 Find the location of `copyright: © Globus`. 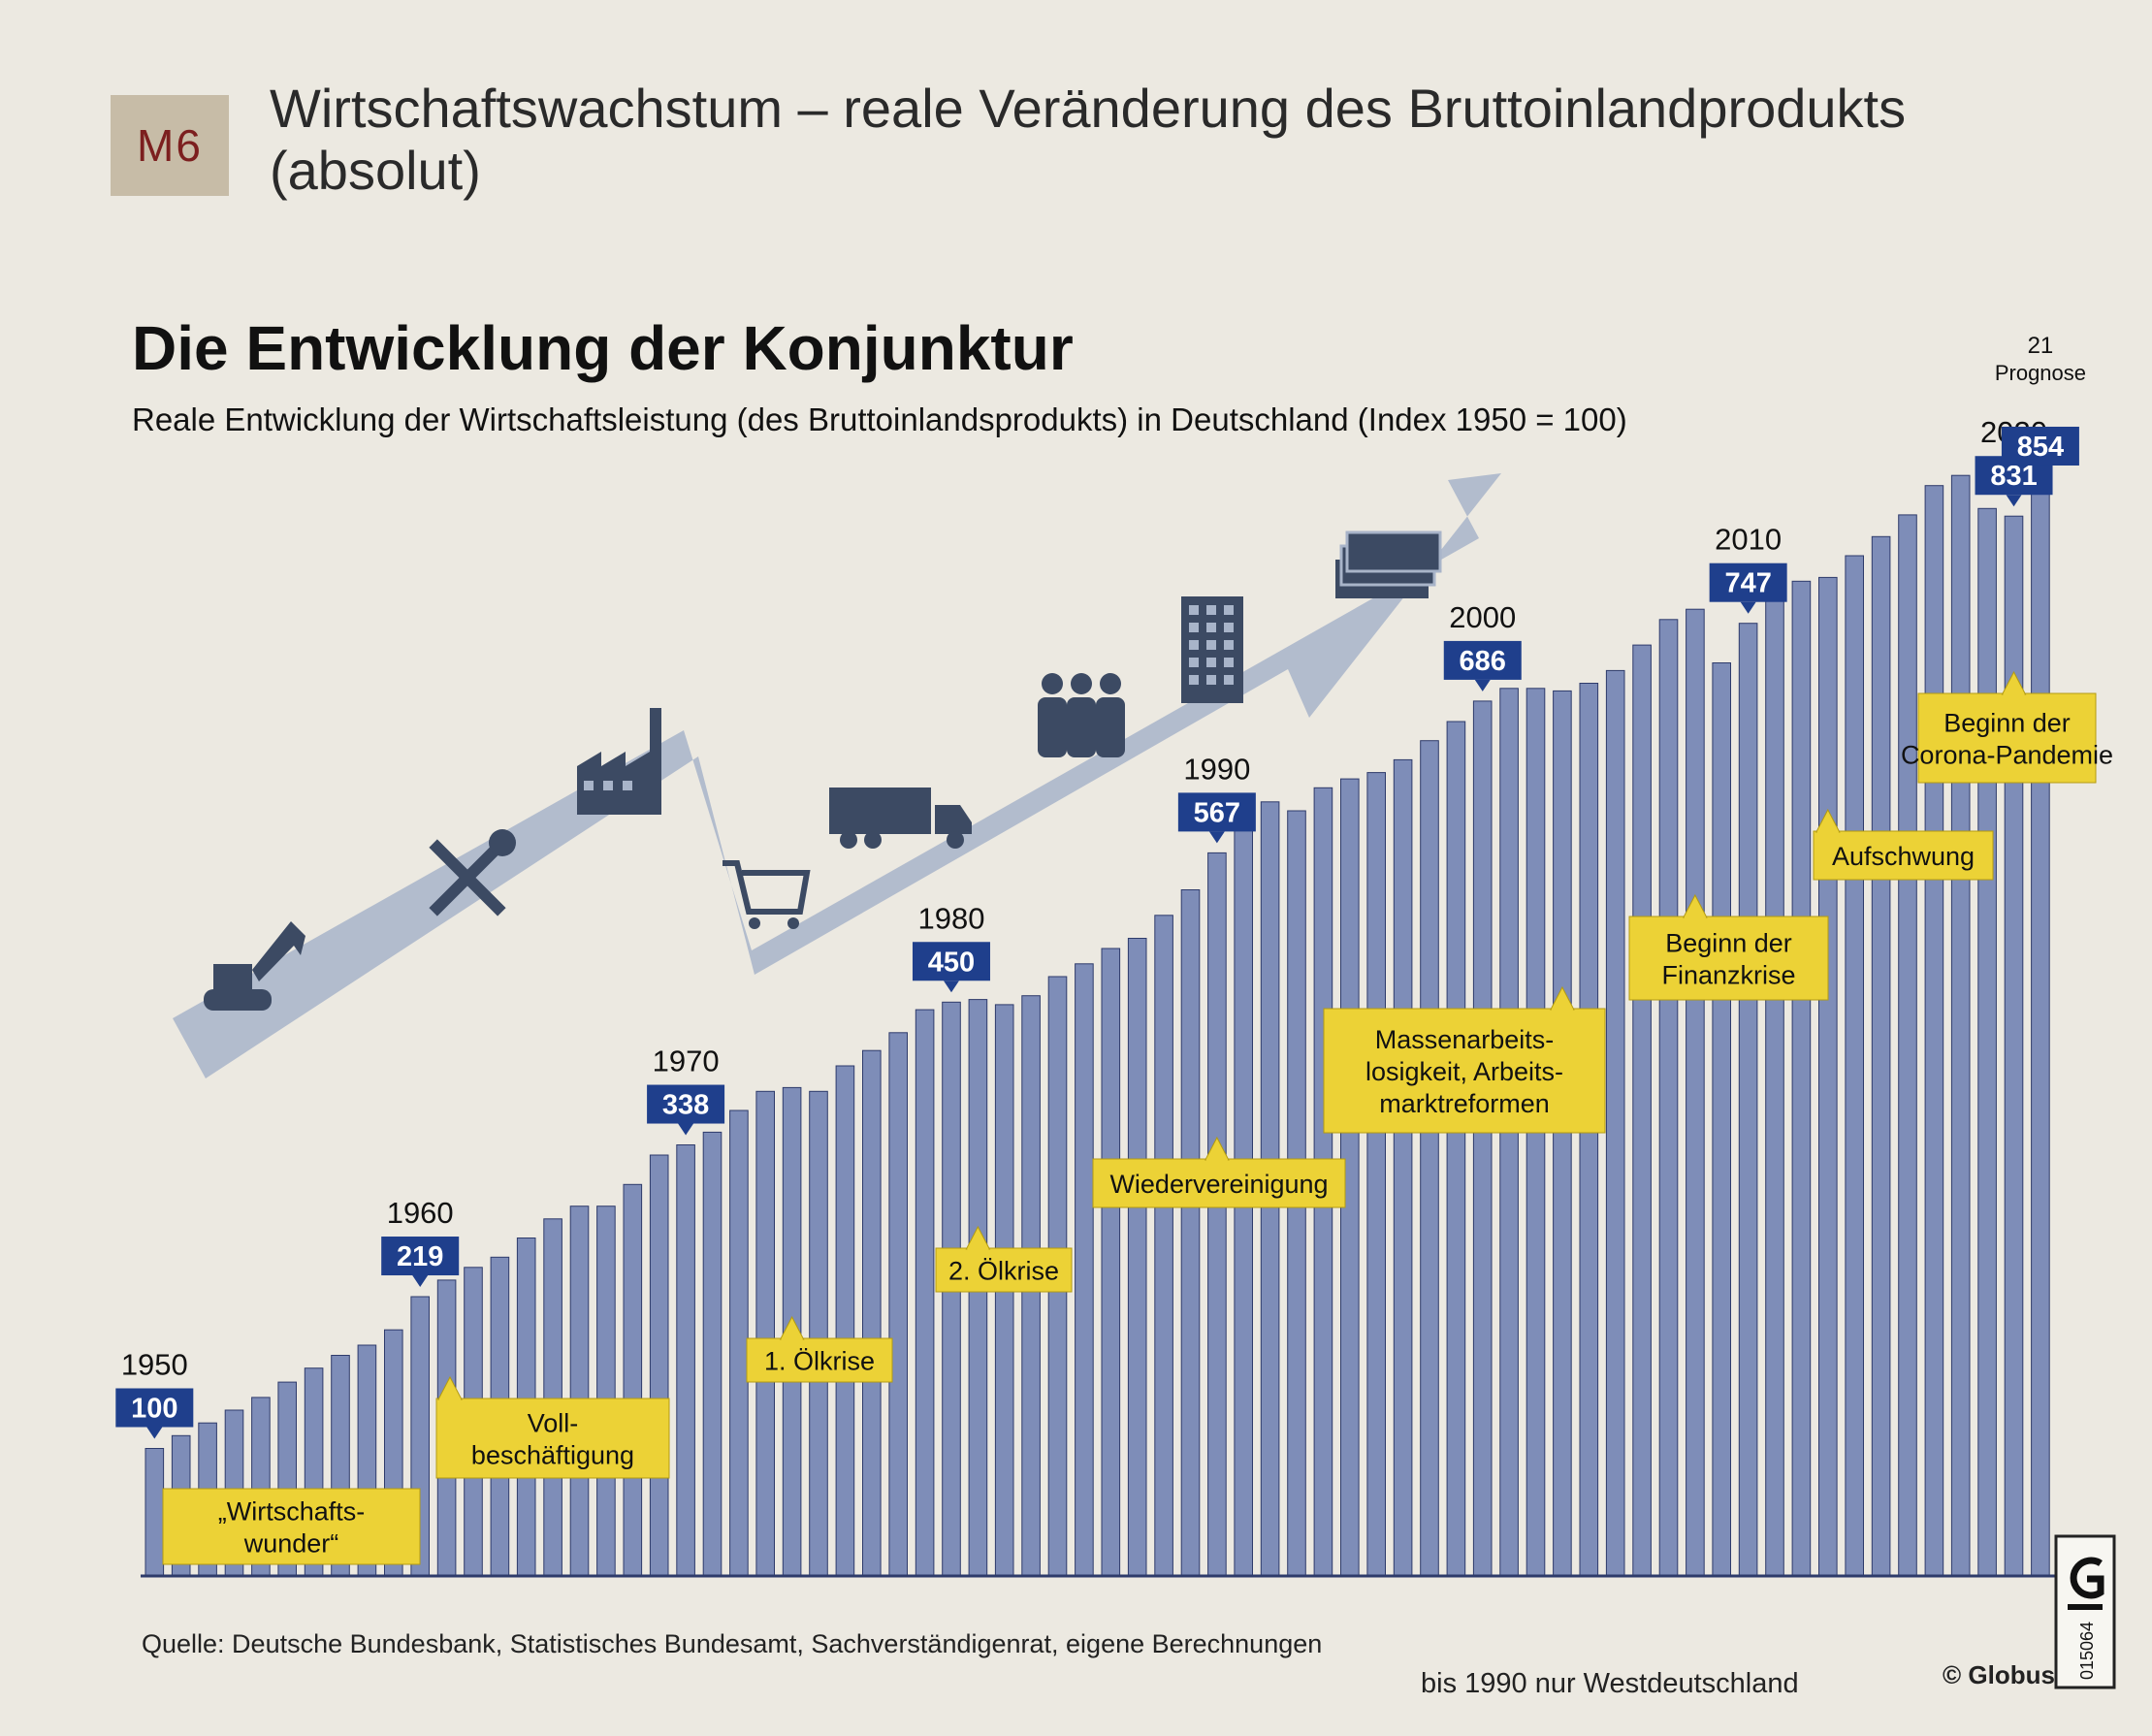

copyright: © Globus is located at coordinates (1999, 1674).